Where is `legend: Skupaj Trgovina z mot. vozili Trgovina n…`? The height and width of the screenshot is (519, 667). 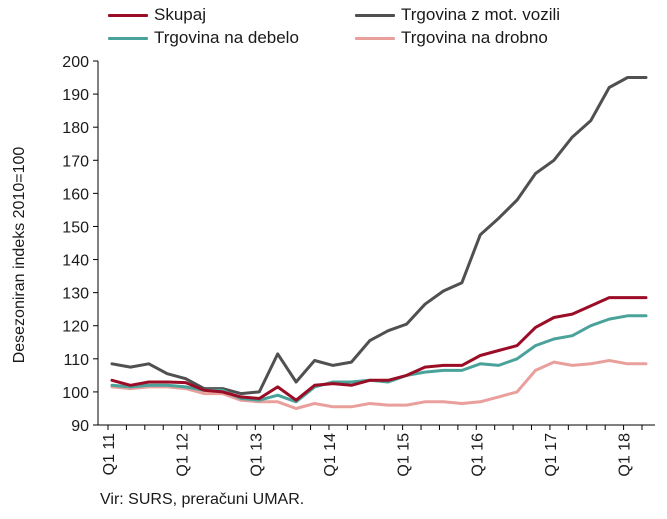
legend: Skupaj Trgovina z mot. vozili Trgovina n… is located at coordinates (333, 26).